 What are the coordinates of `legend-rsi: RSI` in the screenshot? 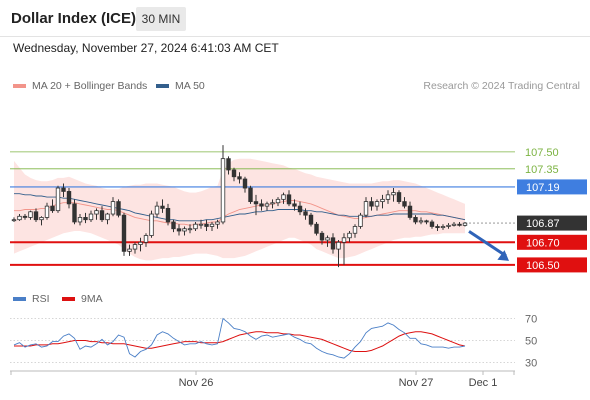 It's located at (31, 299).